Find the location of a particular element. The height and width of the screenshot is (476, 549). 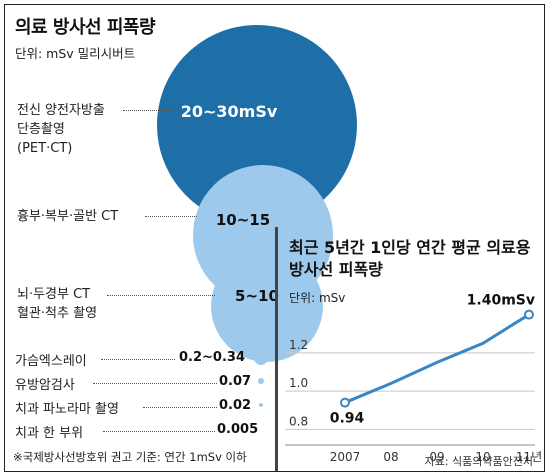

page-title: 의료 방사선 피폭량 is located at coordinates (85, 27).